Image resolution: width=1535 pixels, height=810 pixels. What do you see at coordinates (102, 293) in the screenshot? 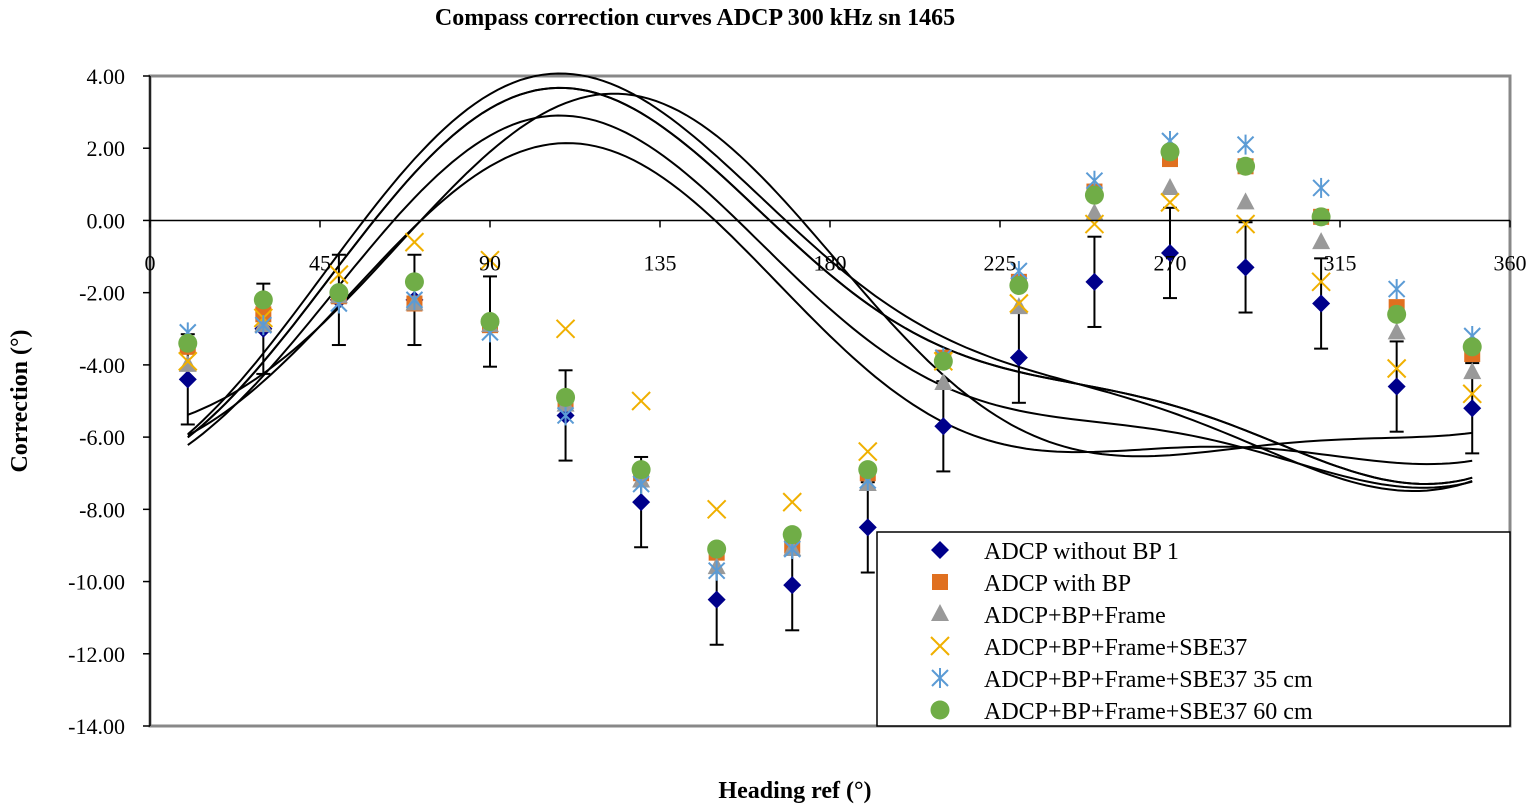
I see `y-tick-label: -2.00` at bounding box center [102, 293].